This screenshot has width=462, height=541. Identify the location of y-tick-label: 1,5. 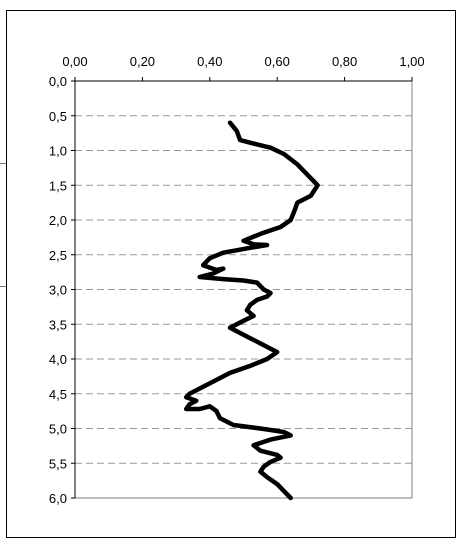
(58, 185).